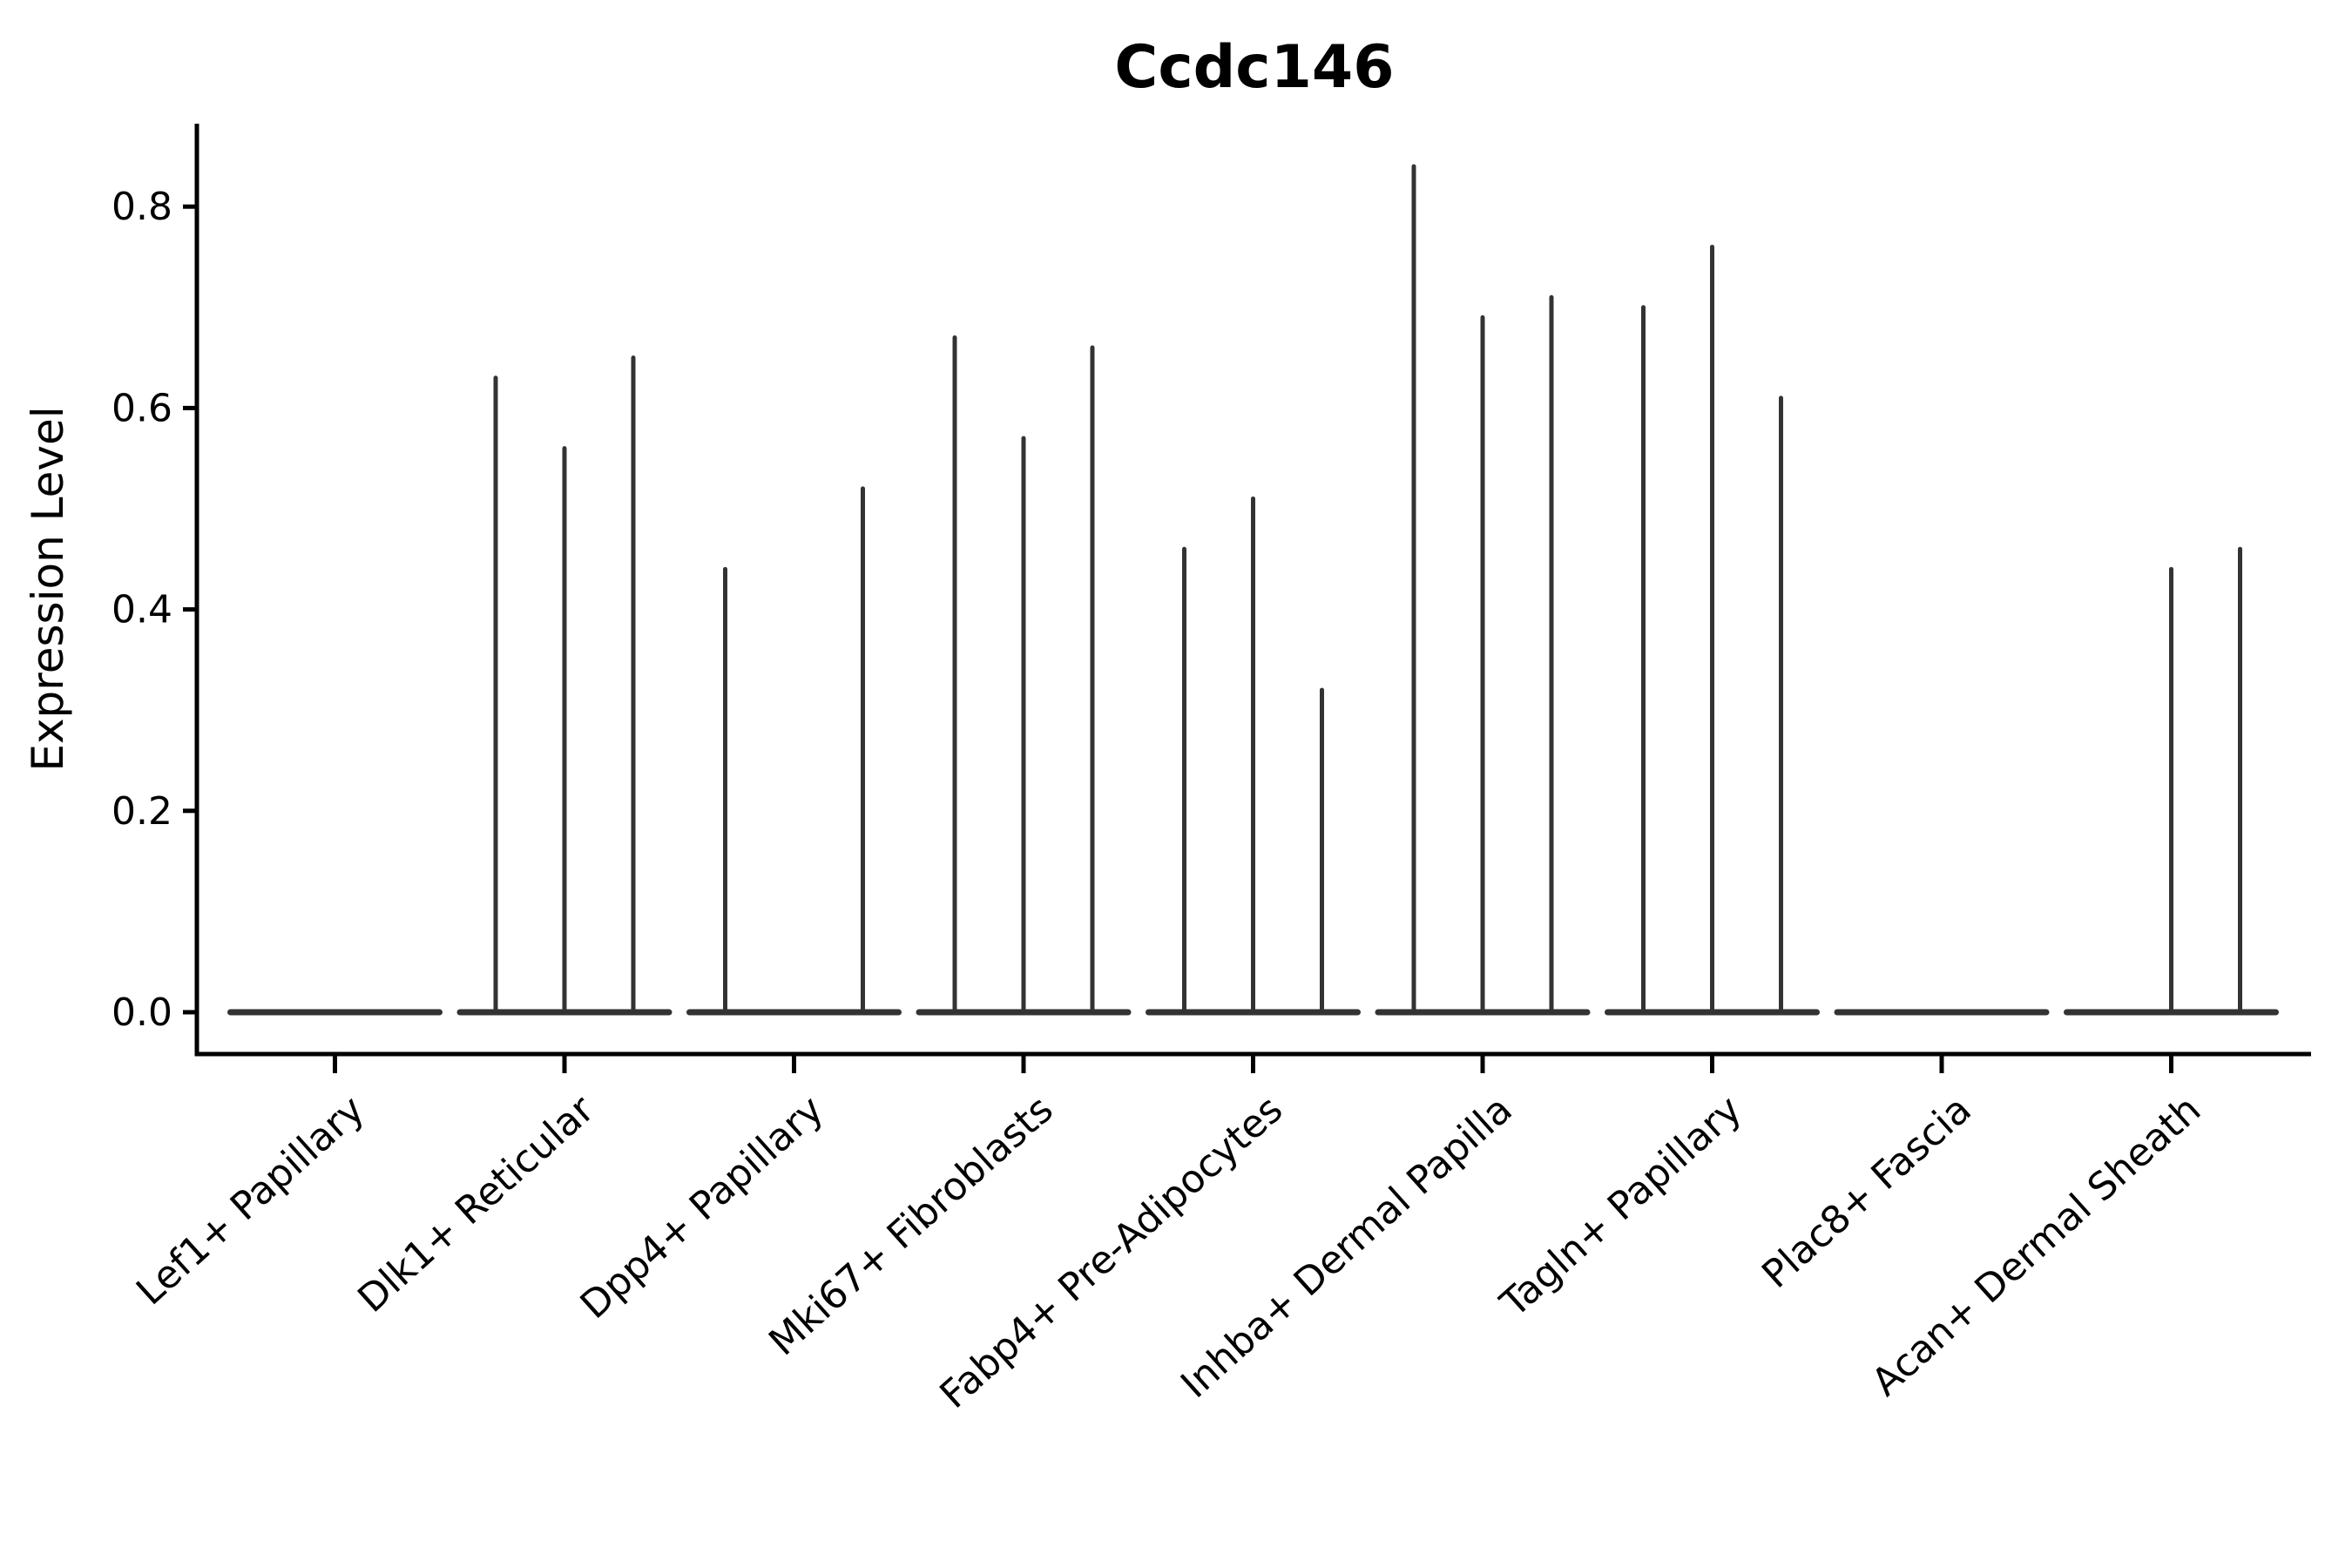 This screenshot has width=2352, height=1568. Describe the element at coordinates (48, 588) in the screenshot. I see `y-axis-label: Expression Level` at that location.